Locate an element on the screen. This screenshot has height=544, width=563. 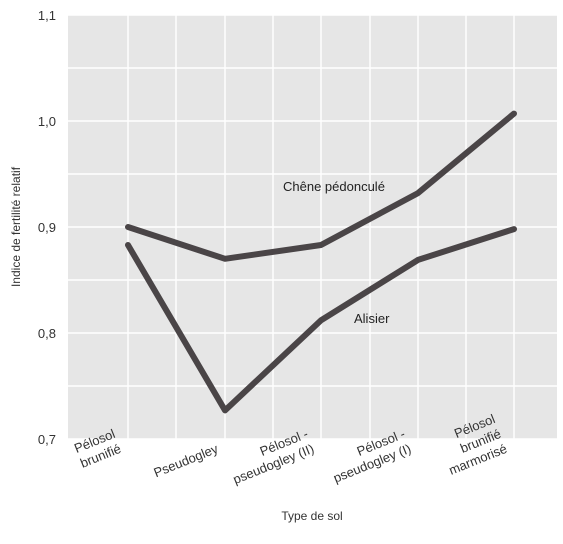
y-tick-label: 0,9 is located at coordinates (47, 227).